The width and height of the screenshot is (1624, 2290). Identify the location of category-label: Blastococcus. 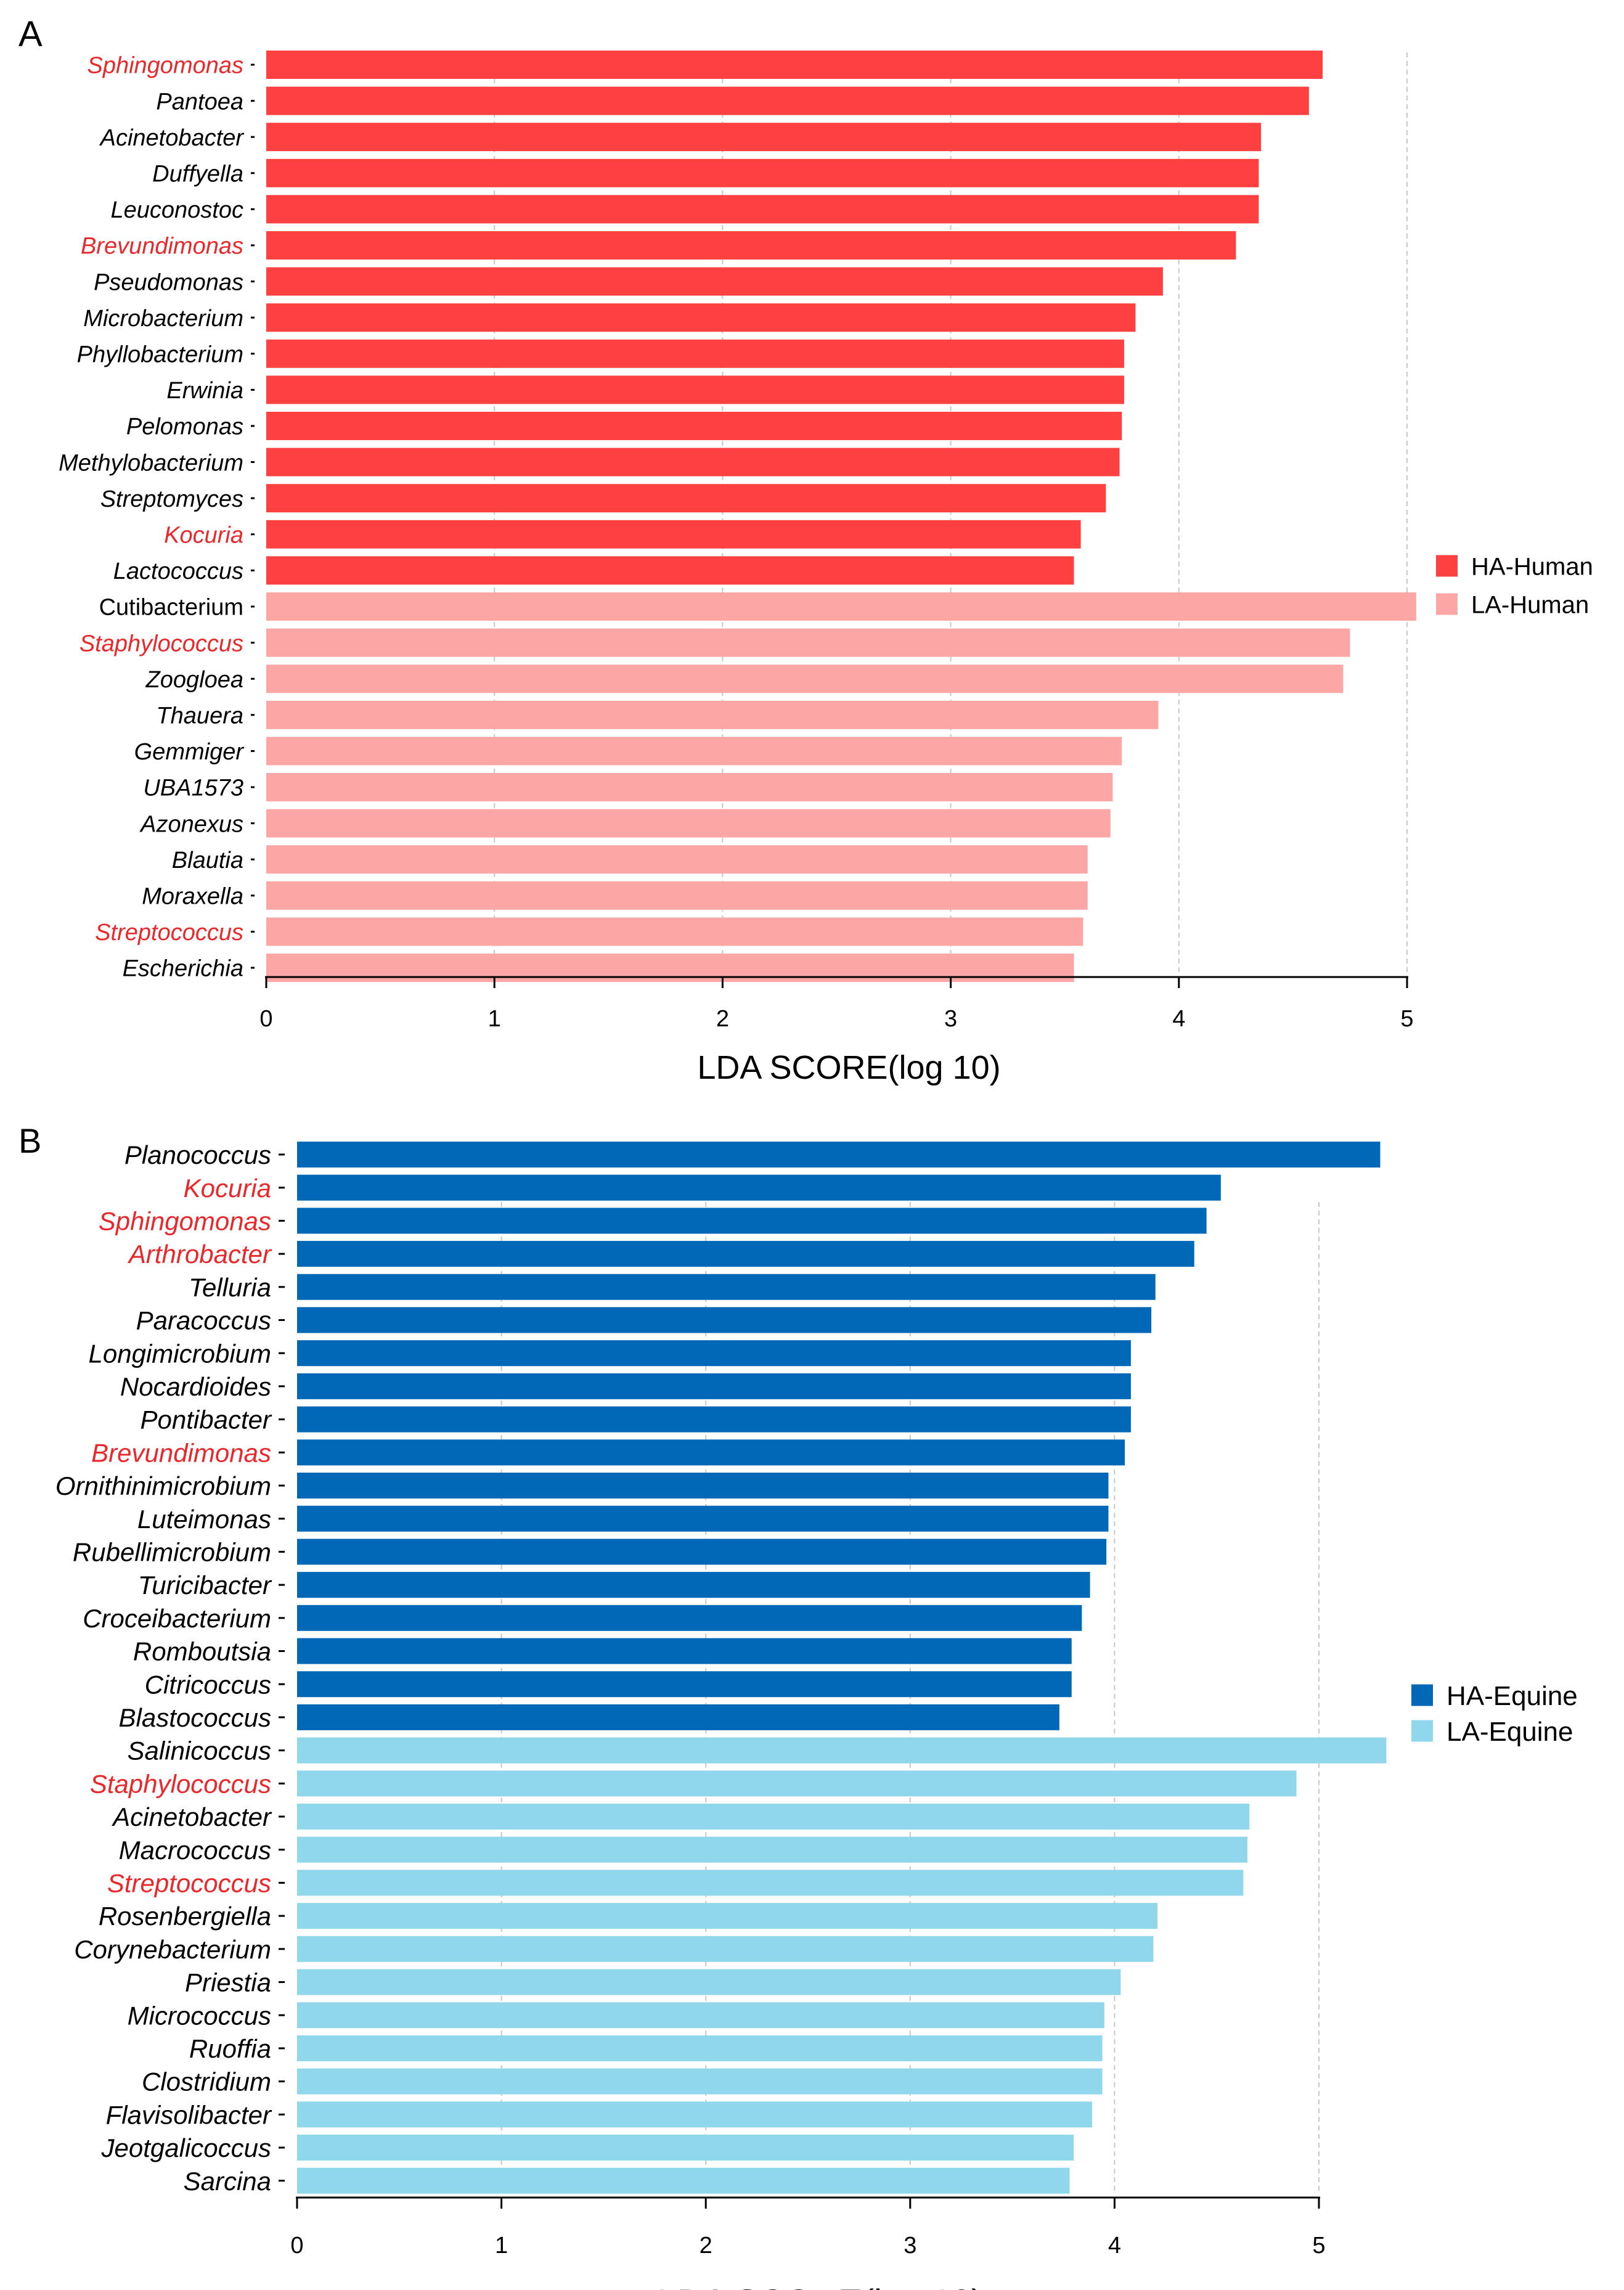
(195, 1717).